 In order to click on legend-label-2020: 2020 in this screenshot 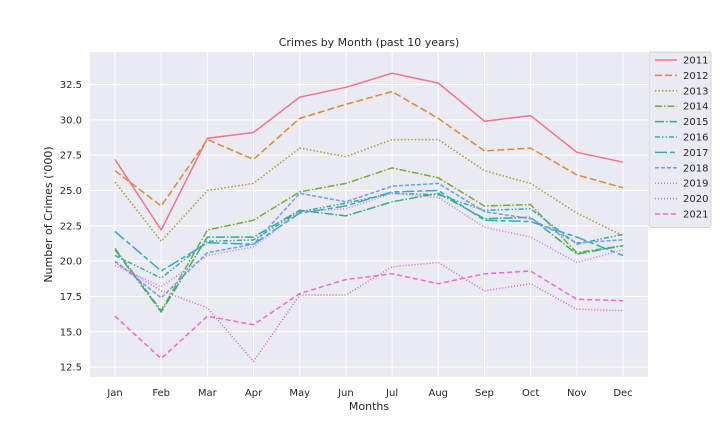, I will do `click(695, 199)`.